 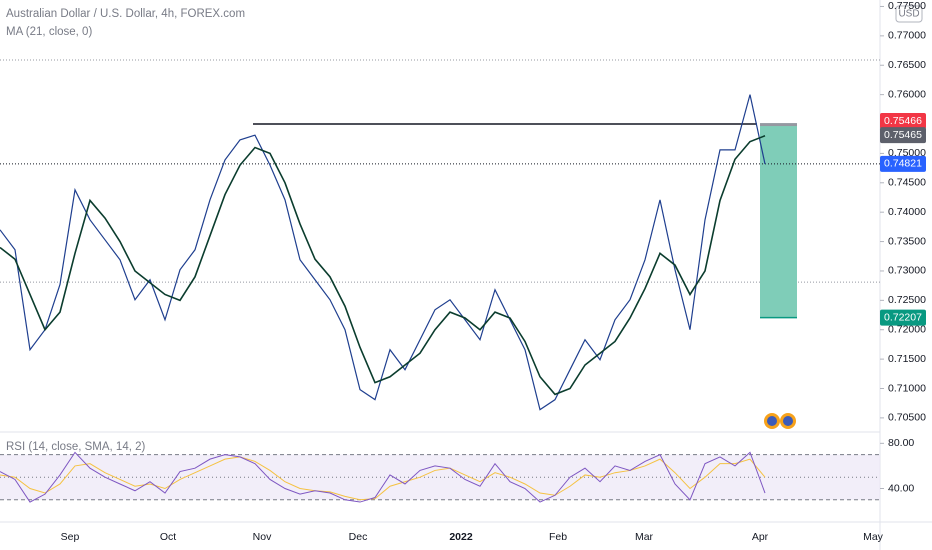 I want to click on position-target, so click(x=778, y=222).